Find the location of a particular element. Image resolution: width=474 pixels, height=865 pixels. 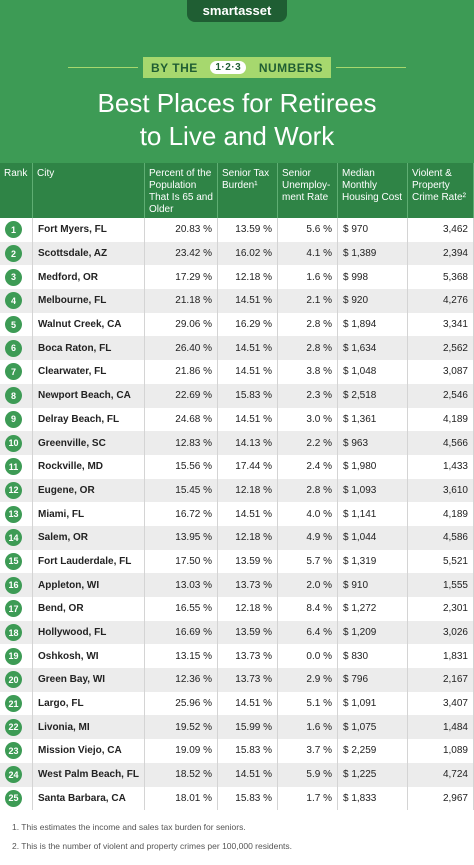

value-cell: 2,167 is located at coordinates (441, 680).